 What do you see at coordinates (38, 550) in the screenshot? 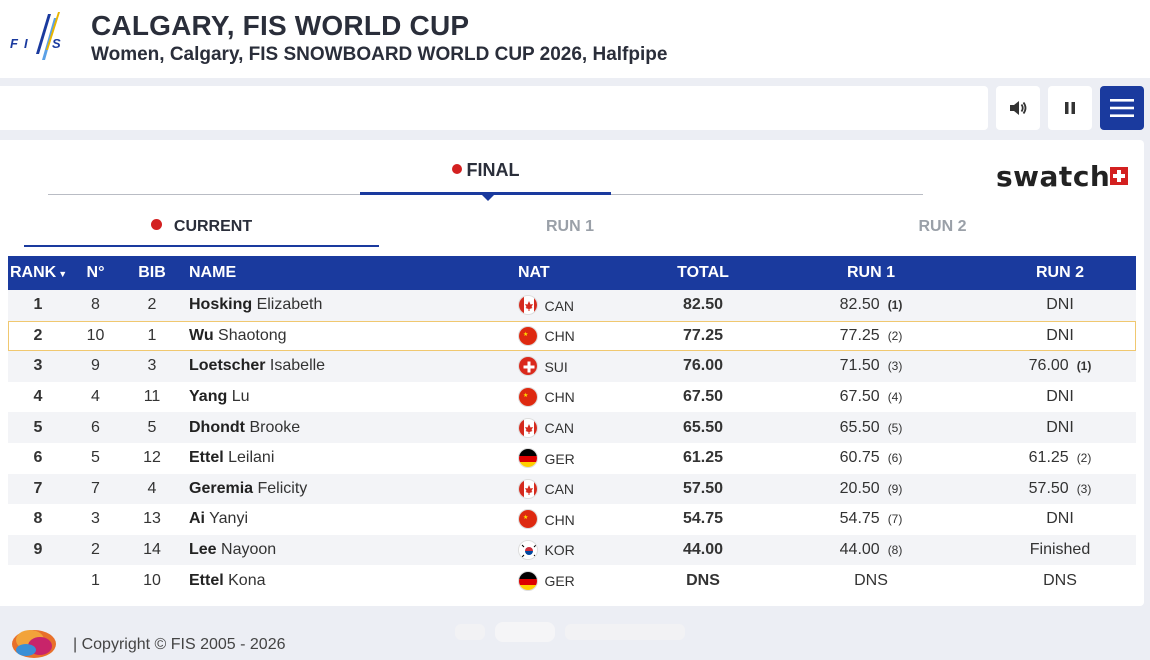
I see `cell-rank: 9` at bounding box center [38, 550].